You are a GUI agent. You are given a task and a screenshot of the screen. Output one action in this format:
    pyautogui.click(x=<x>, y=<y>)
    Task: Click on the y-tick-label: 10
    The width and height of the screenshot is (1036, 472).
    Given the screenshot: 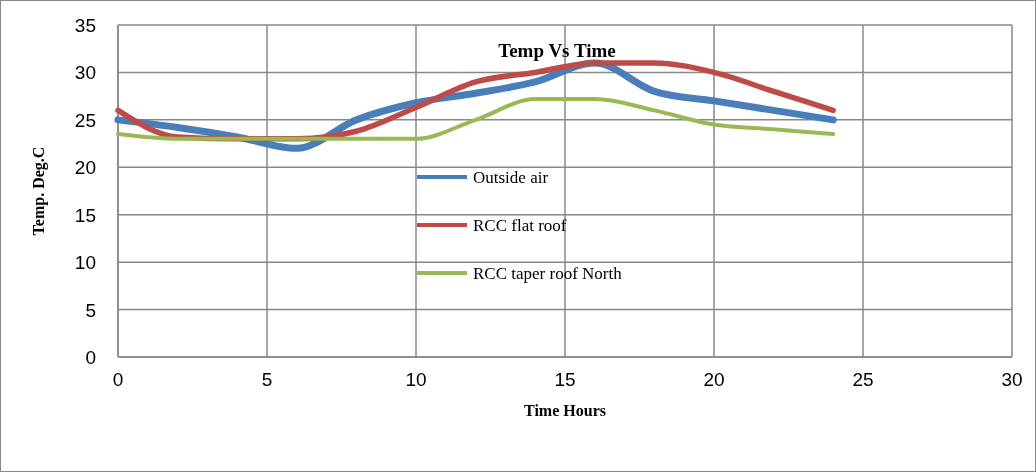 What is the action you would take?
    pyautogui.click(x=85, y=263)
    